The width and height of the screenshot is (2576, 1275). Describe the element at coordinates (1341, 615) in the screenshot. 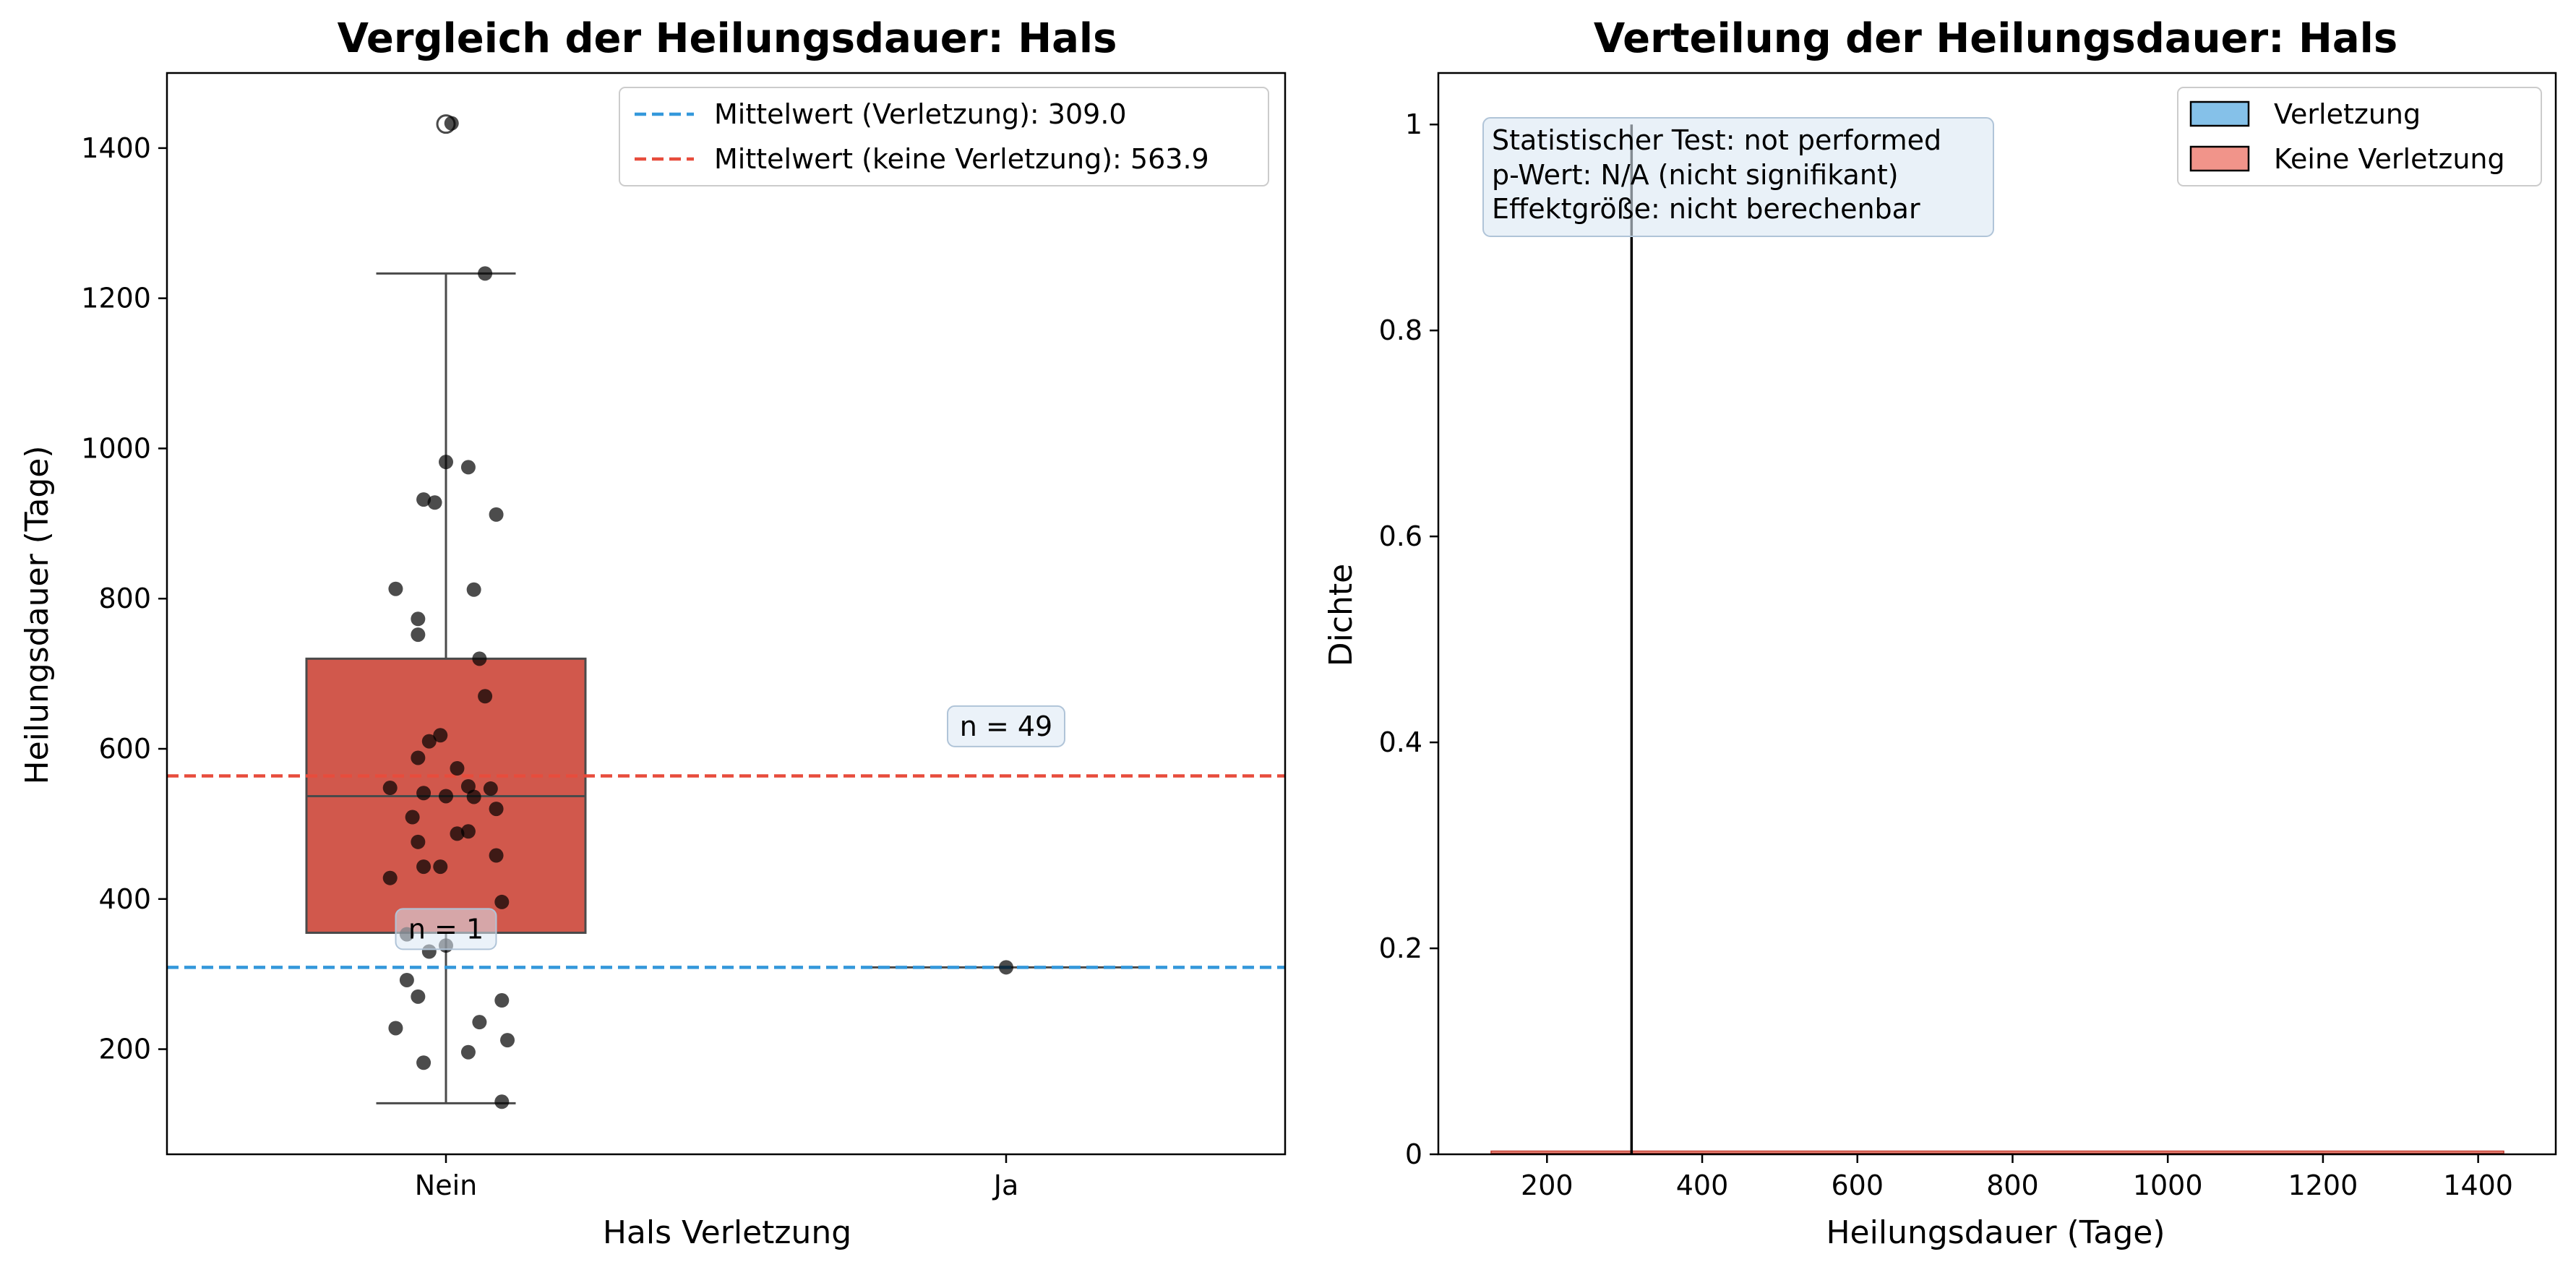

I see `density-y-axis-label: Dichte` at that location.